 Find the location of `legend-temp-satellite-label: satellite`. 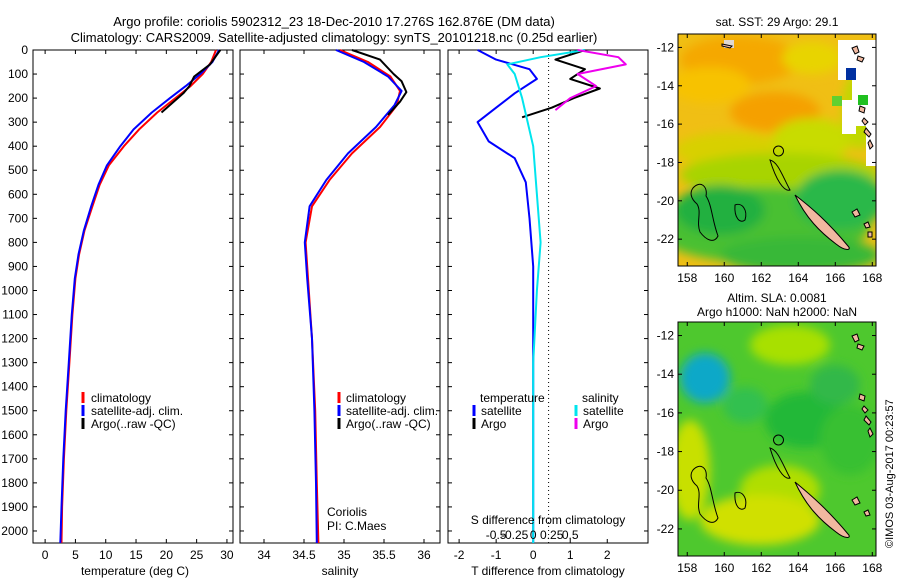

legend-temp-satellite-label: satellite is located at coordinates (501, 411).